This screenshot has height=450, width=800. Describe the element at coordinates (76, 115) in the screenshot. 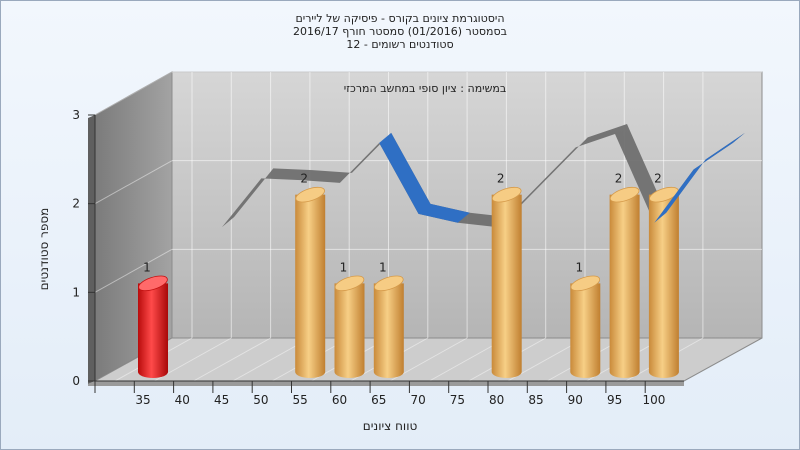

I see `y-tick-label: 3` at that location.